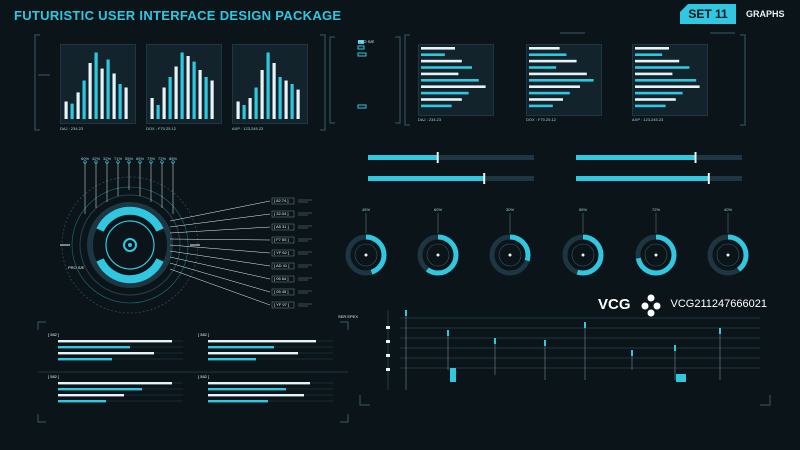 The image size is (800, 450). I want to click on radial-percent: 71%, so click(118, 158).